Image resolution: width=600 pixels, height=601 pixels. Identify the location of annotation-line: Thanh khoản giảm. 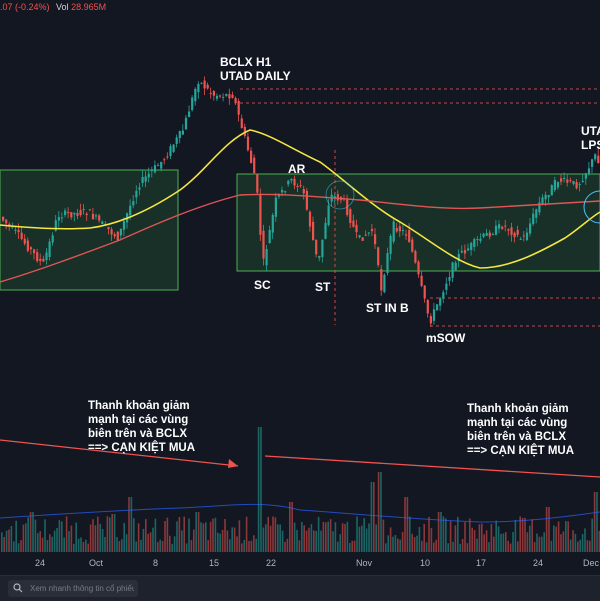
(518, 409).